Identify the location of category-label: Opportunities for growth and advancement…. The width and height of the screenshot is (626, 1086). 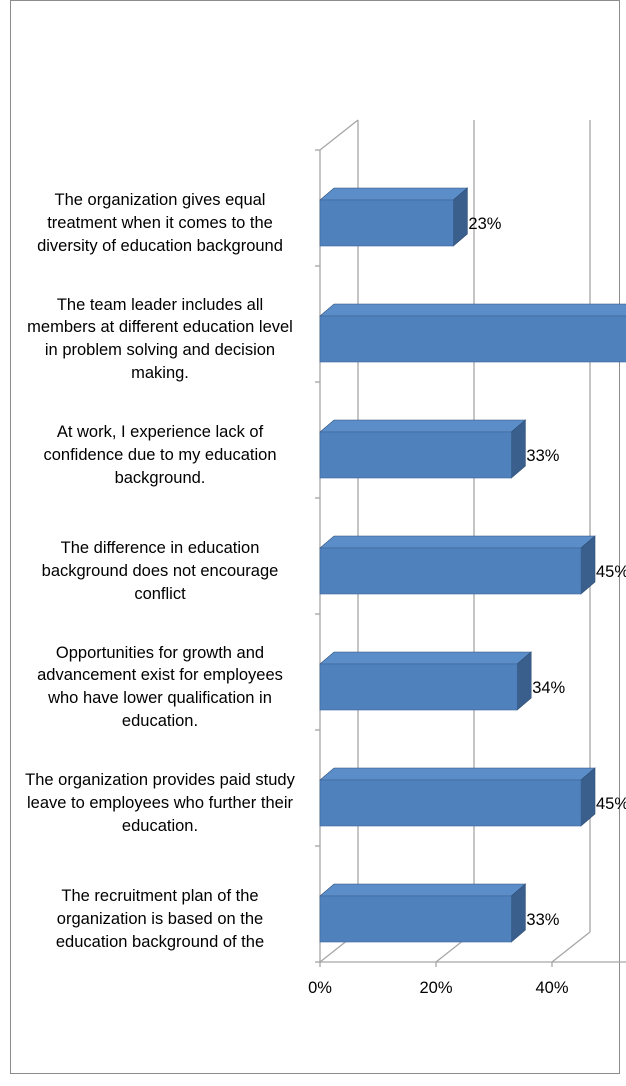
(160, 686).